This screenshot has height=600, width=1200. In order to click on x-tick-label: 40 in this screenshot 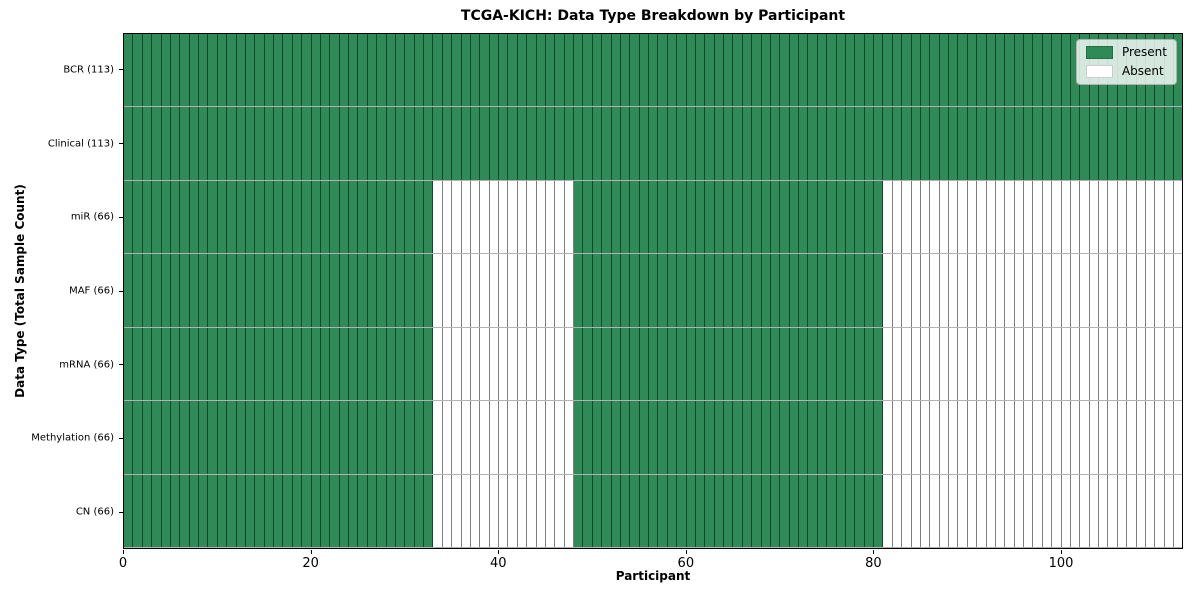, I will do `click(498, 563)`.